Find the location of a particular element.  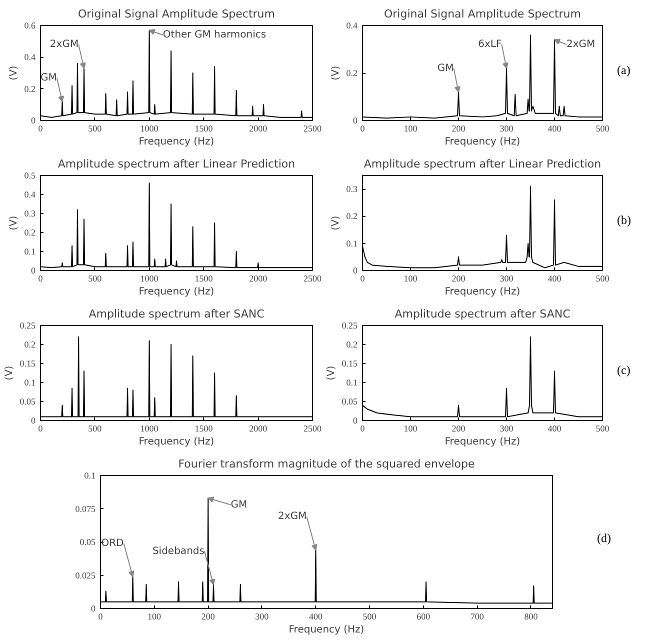

y-tick-label: 0.075 is located at coordinates (85, 509).